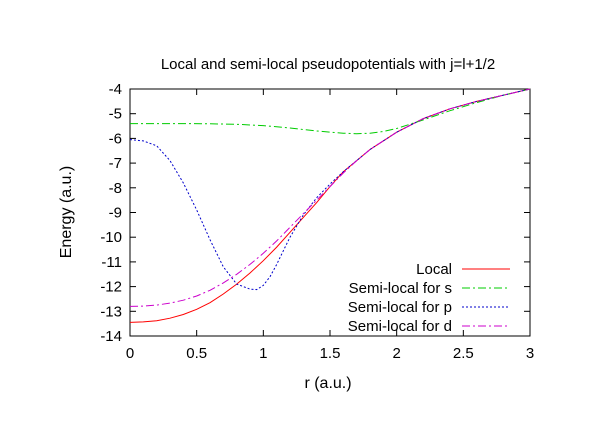 The height and width of the screenshot is (428, 612). What do you see at coordinates (115, 213) in the screenshot?
I see `y-tick-label: -9` at bounding box center [115, 213].